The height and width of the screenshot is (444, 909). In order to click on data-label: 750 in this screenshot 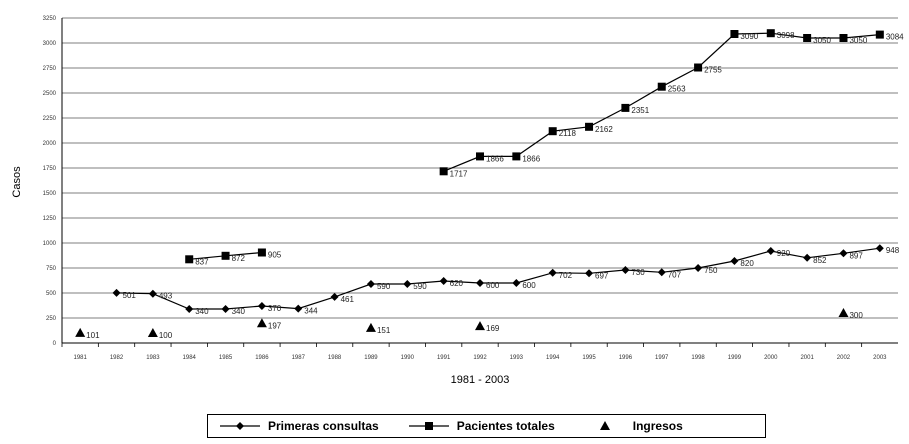, I will do `click(711, 270)`.